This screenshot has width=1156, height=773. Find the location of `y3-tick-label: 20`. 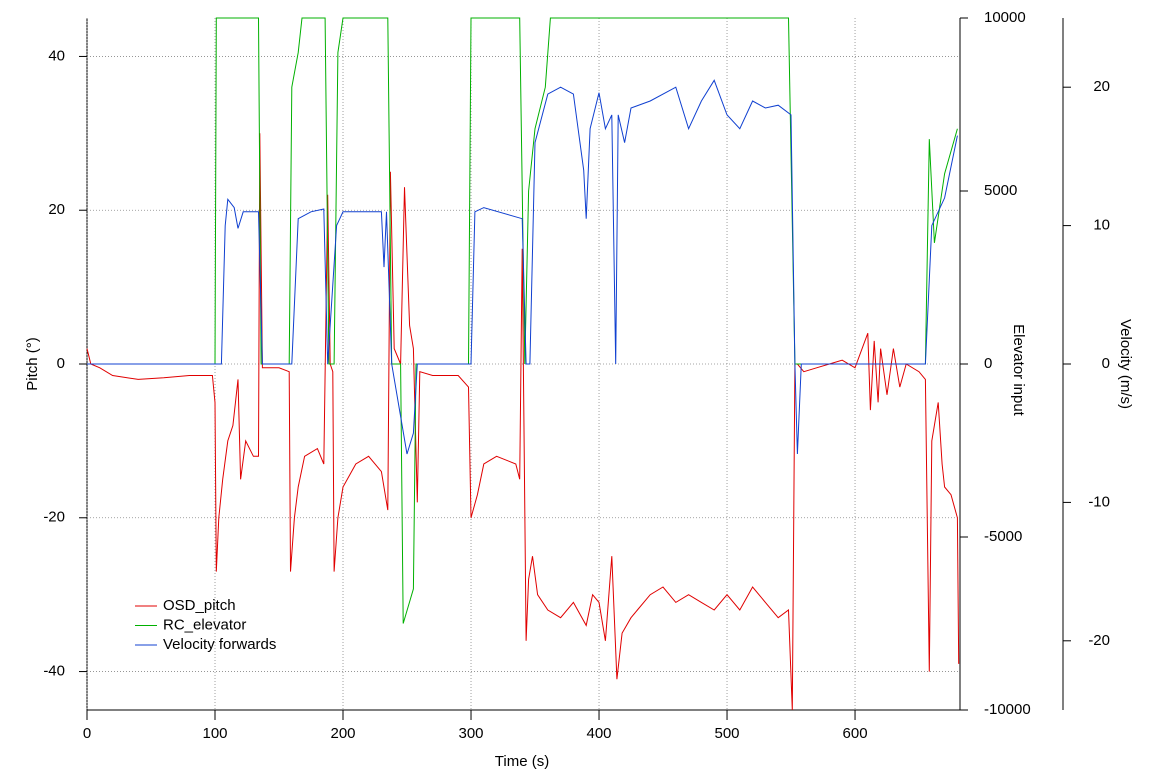

y3-tick-label: 20 is located at coordinates (1101, 86).